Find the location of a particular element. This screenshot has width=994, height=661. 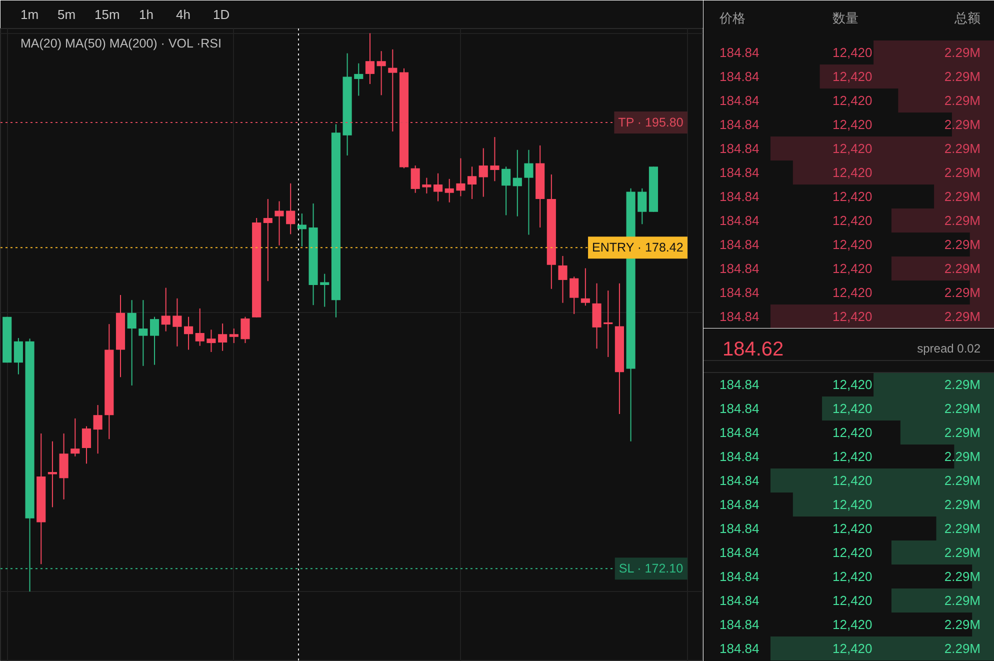

text: 1h is located at coordinates (146, 14).